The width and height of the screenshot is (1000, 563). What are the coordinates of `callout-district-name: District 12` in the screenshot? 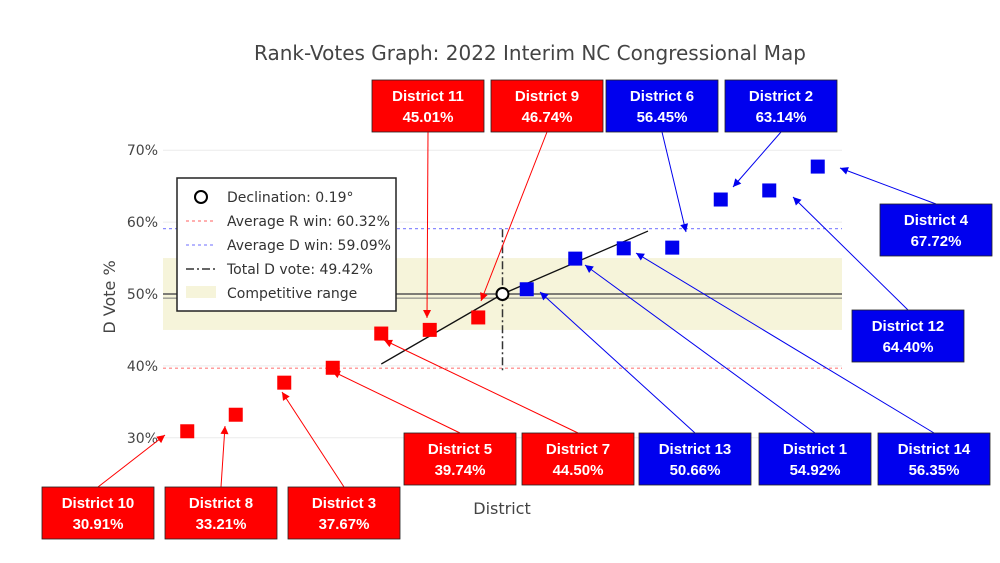 It's located at (908, 326).